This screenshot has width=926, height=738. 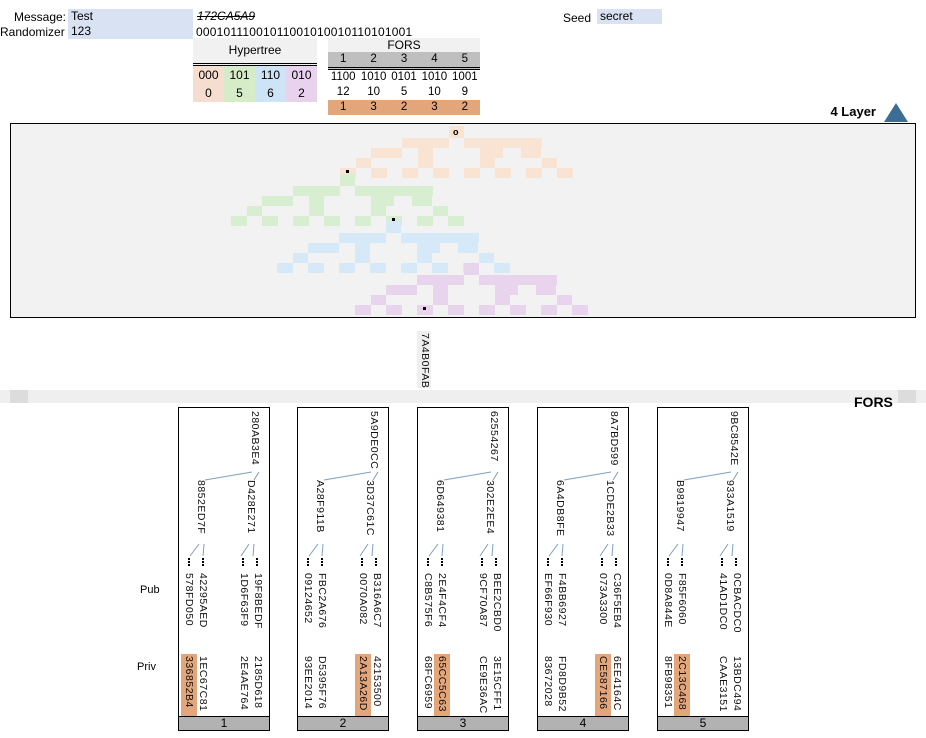 What do you see at coordinates (682, 612) in the screenshot?
I see `fors-pub-hash: F85F6060` at bounding box center [682, 612].